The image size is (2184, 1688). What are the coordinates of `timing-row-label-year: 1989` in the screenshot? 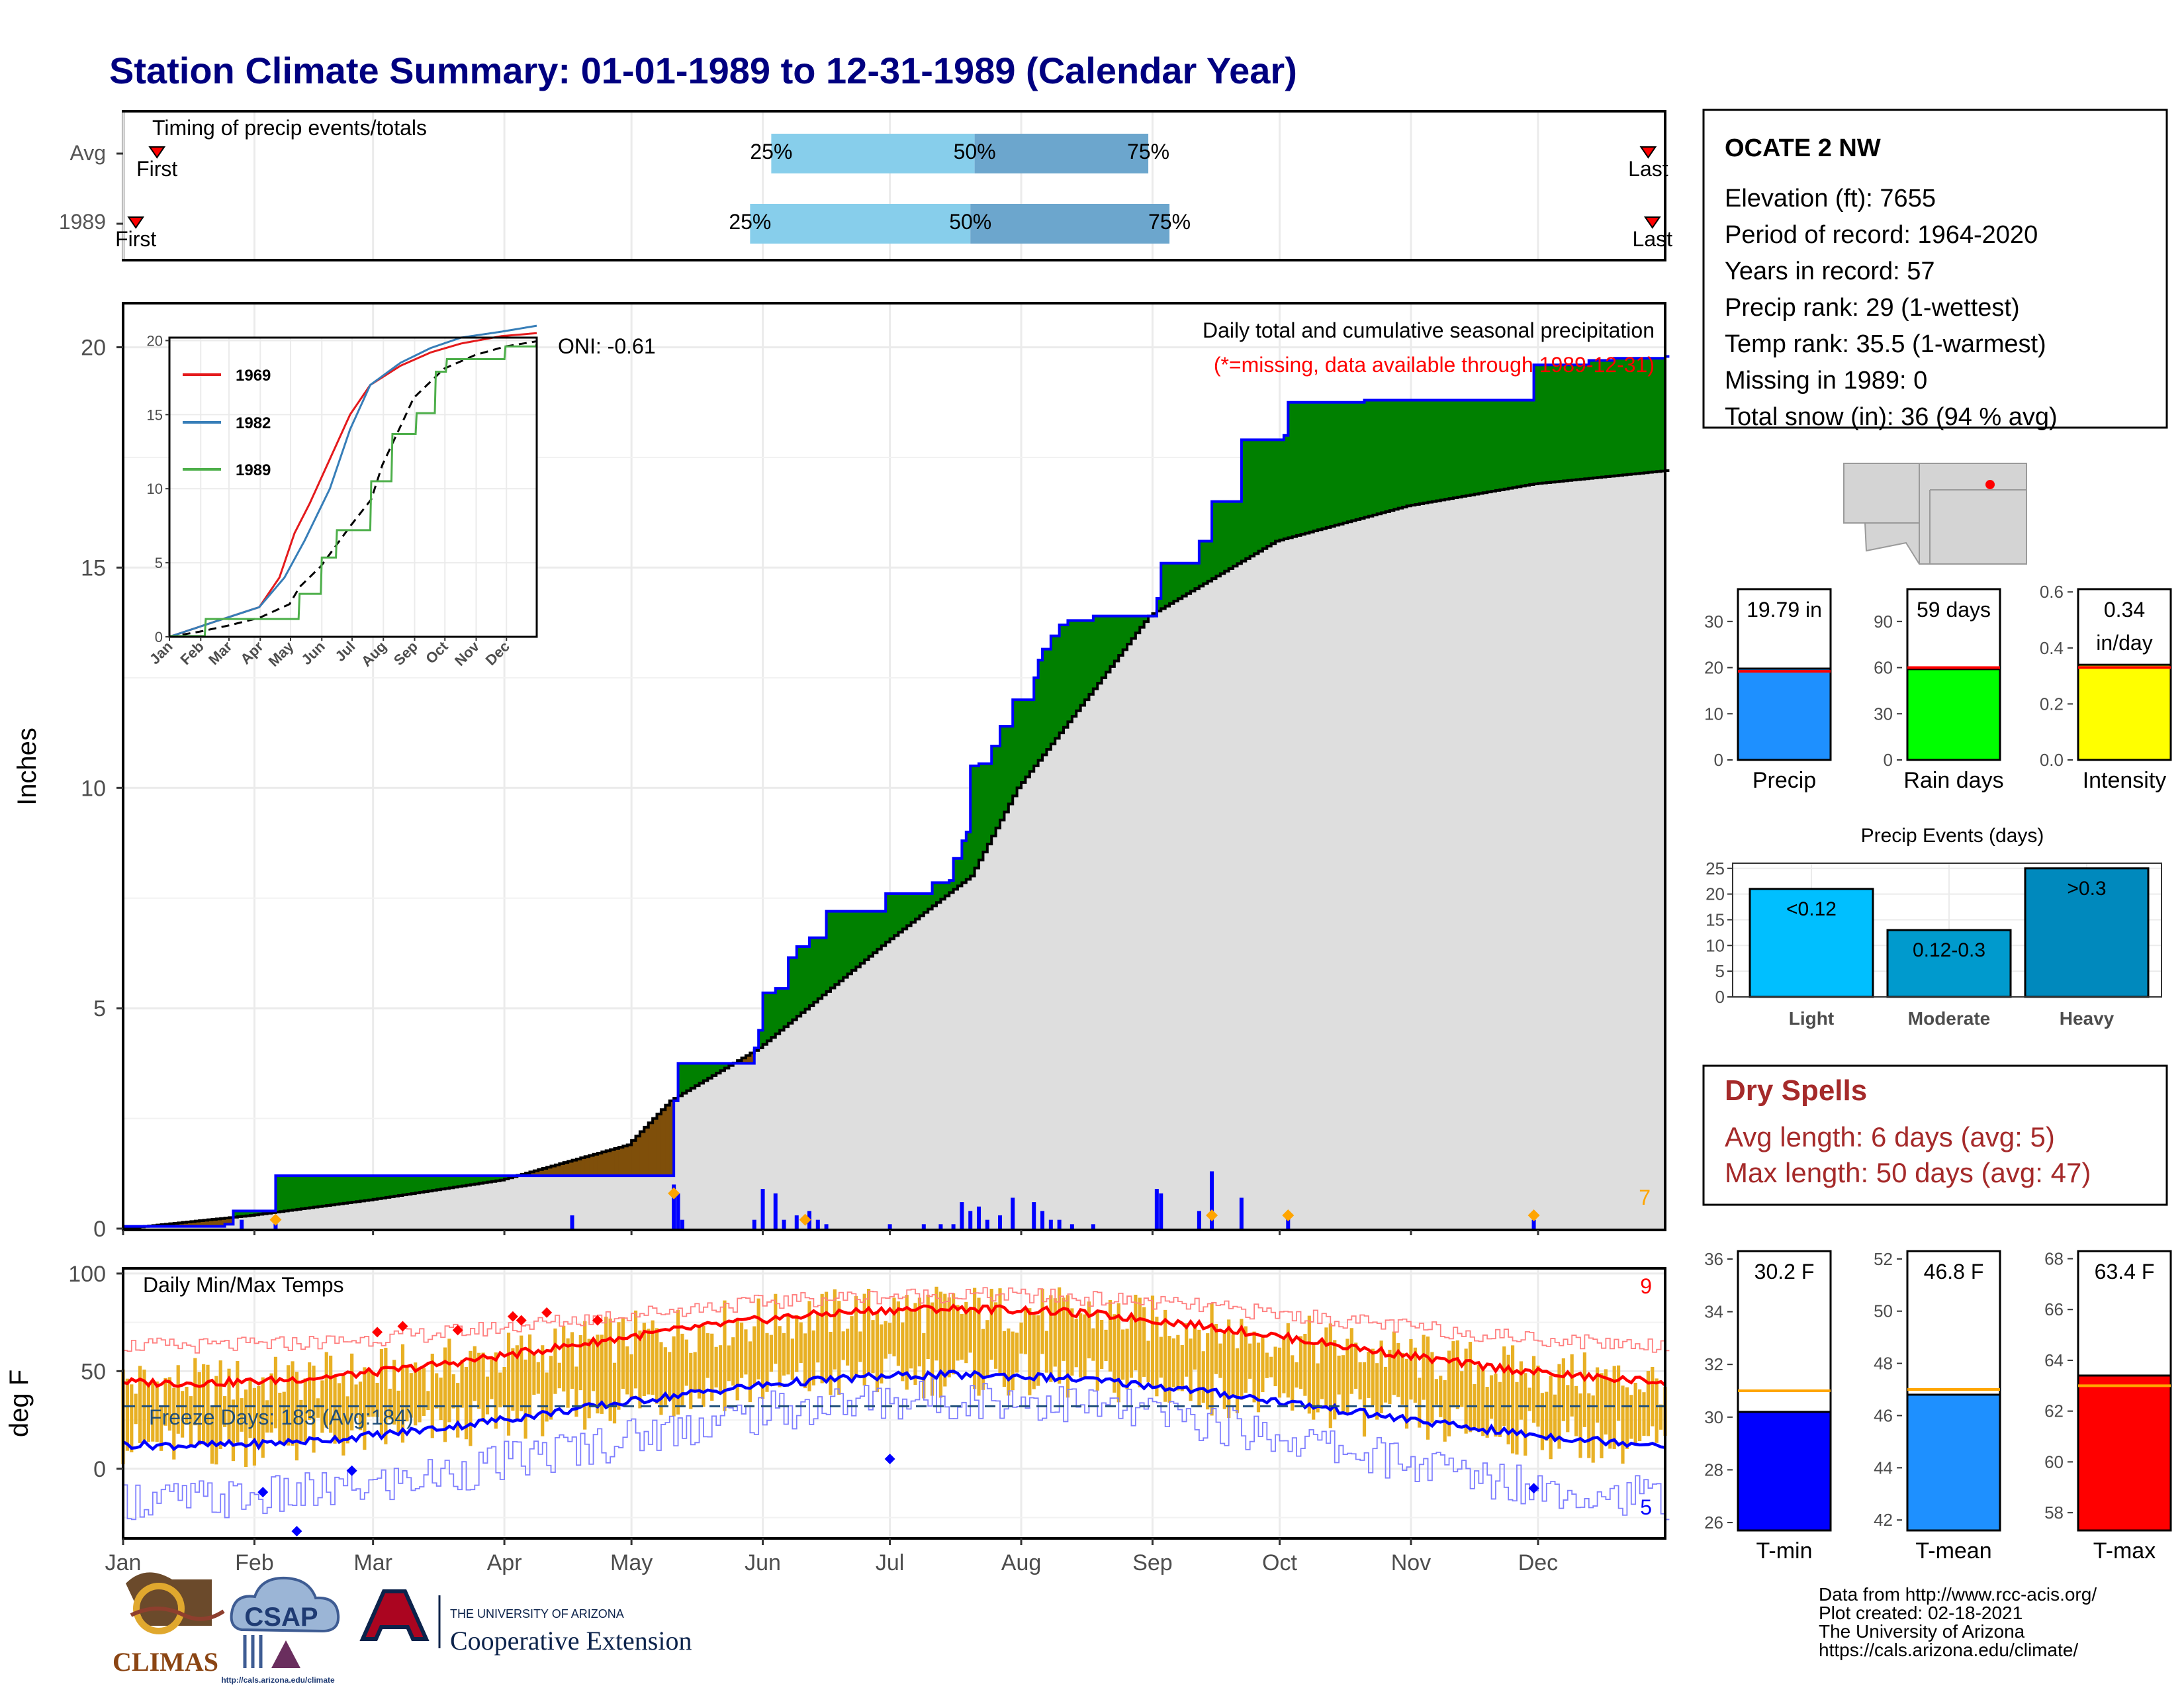 It's located at (82, 222).